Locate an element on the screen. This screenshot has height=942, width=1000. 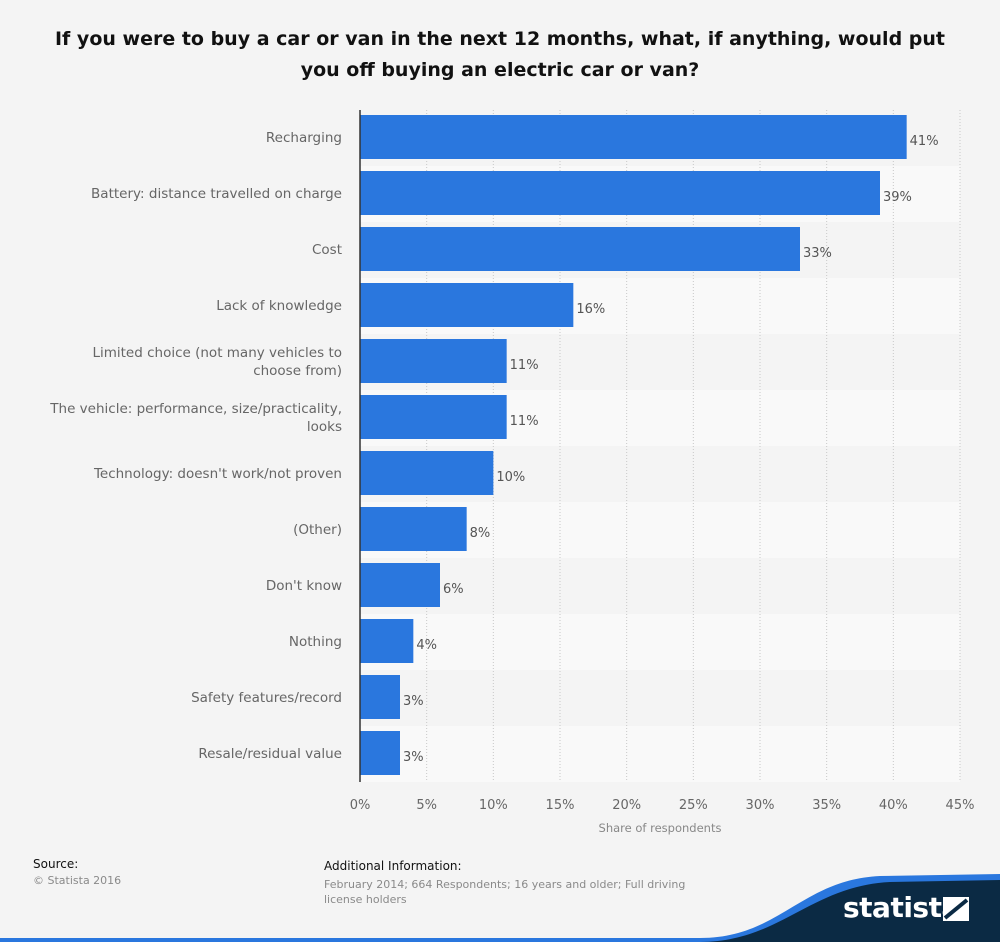
category-label-line: (Other) is located at coordinates (317, 530).